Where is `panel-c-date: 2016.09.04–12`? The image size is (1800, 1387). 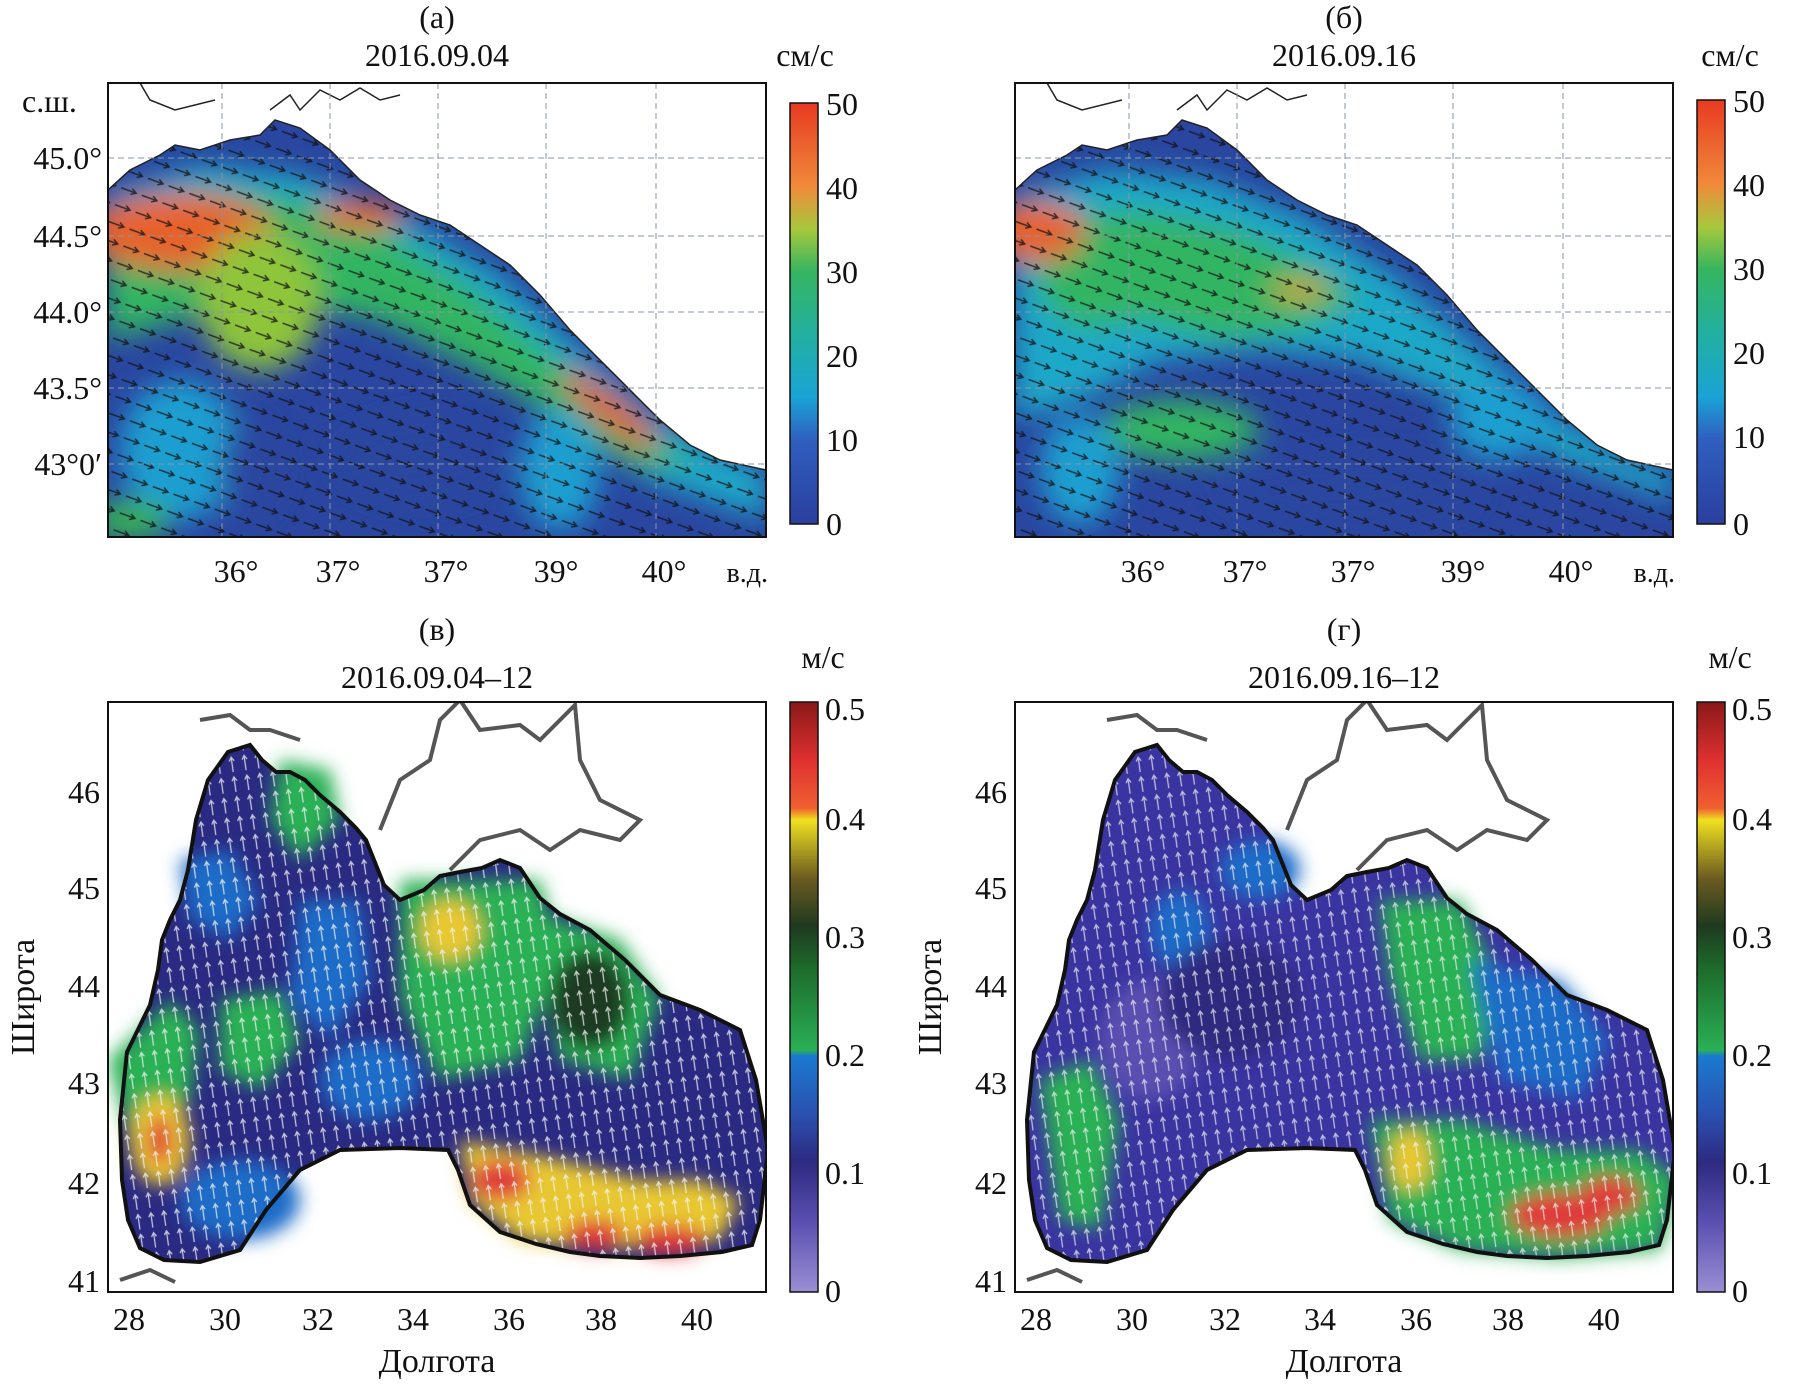
panel-c-date: 2016.09.04–12 is located at coordinates (437, 677).